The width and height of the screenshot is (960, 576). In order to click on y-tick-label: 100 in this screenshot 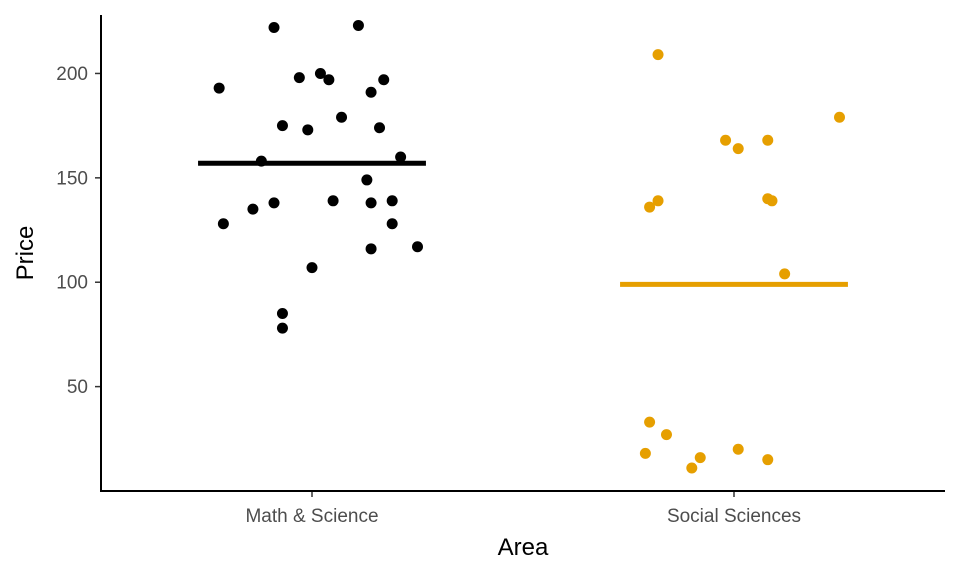, I will do `click(72, 283)`.